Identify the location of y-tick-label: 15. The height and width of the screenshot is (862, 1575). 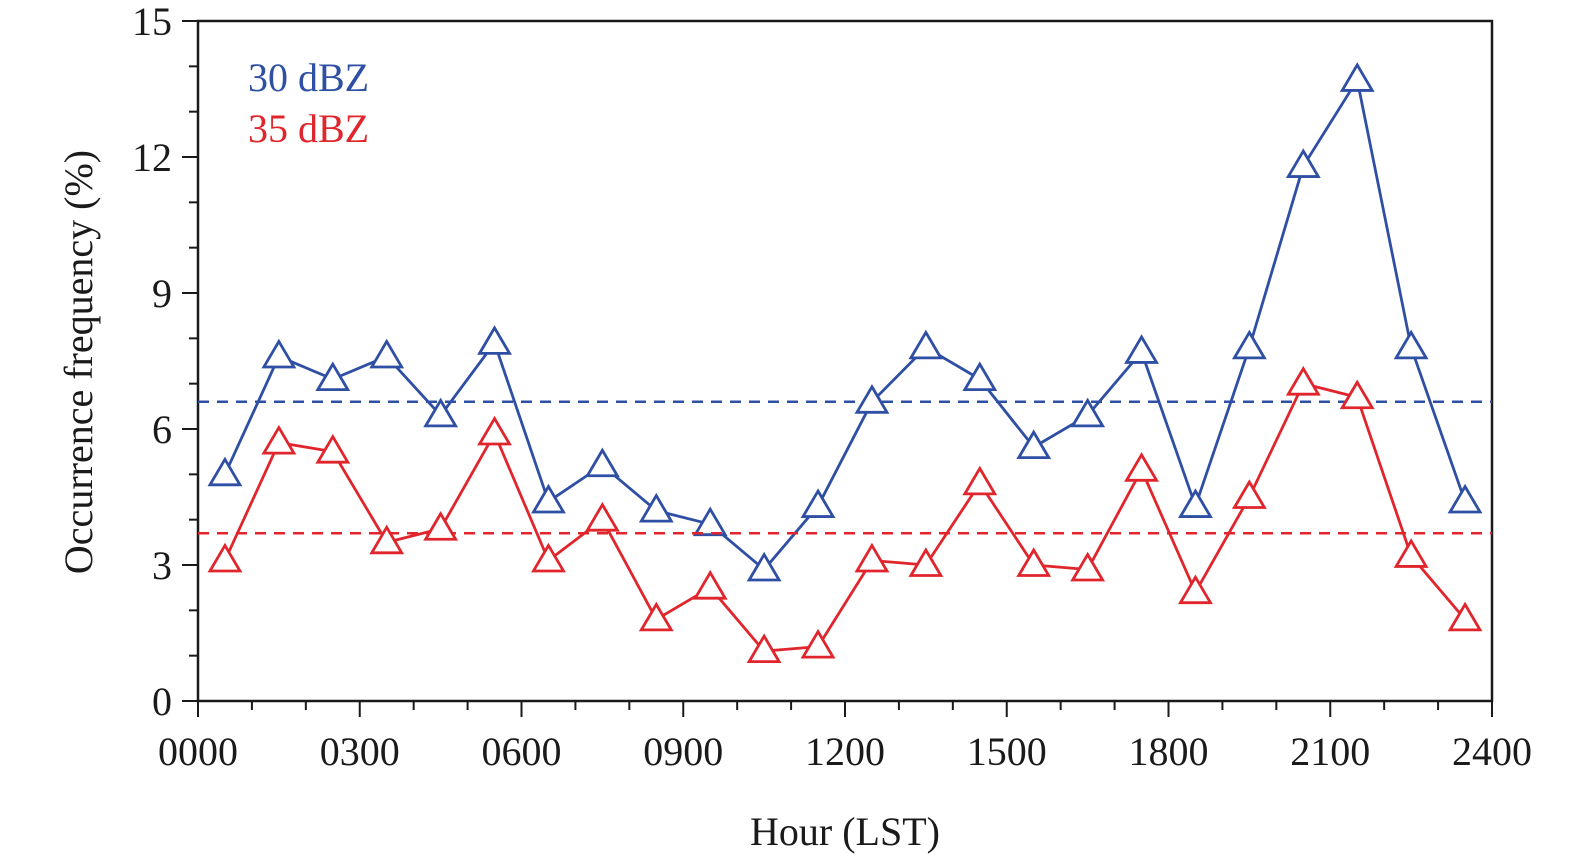
(152, 22).